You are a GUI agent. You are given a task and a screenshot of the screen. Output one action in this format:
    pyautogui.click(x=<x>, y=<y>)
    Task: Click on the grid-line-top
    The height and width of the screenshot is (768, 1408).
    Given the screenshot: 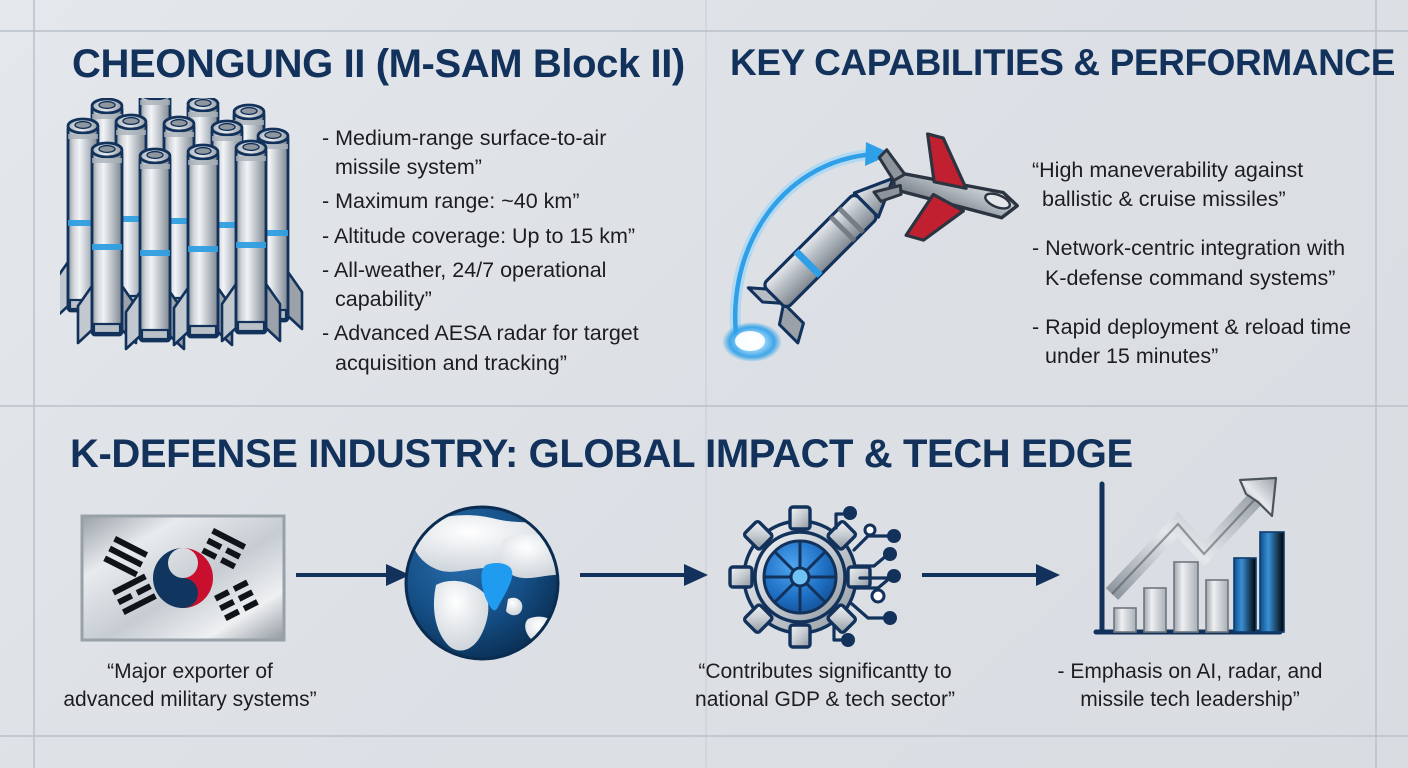 What is the action you would take?
    pyautogui.click(x=704, y=31)
    